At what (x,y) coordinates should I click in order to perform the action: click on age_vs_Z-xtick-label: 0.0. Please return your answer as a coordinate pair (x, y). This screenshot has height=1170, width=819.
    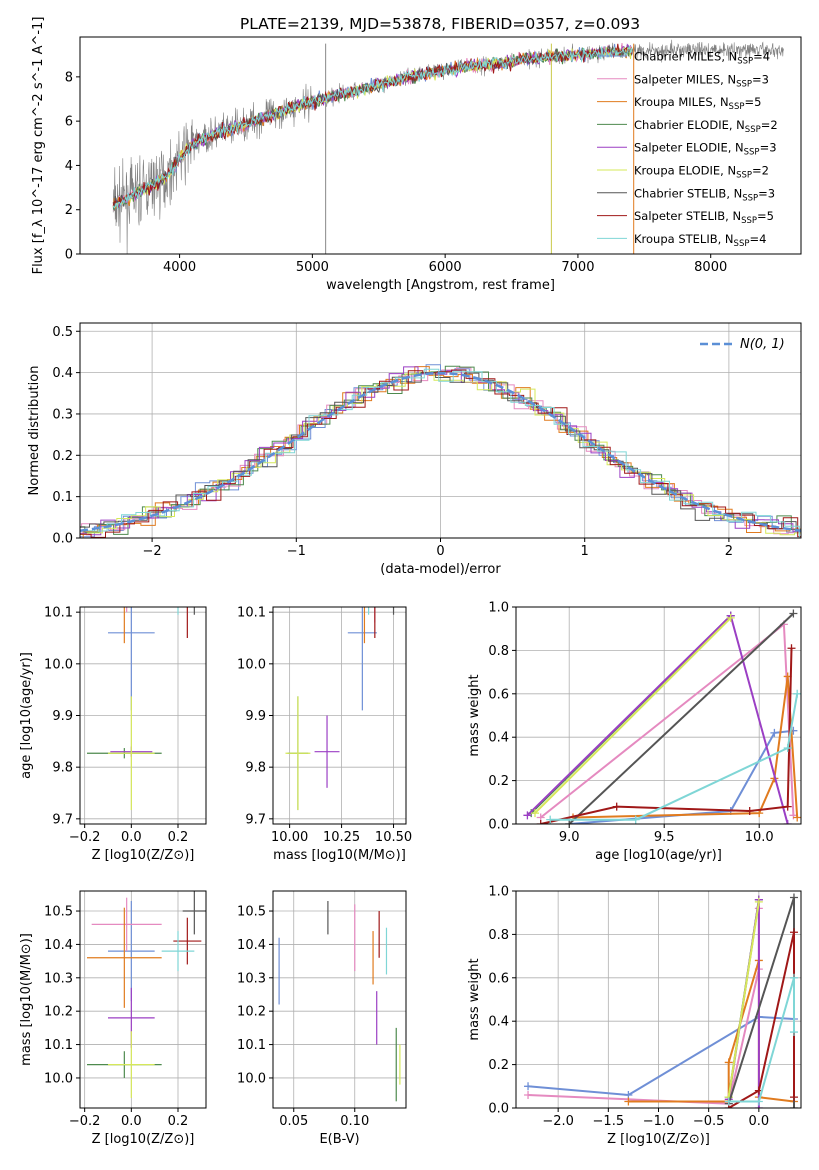
    Looking at the image, I should click on (131, 837).